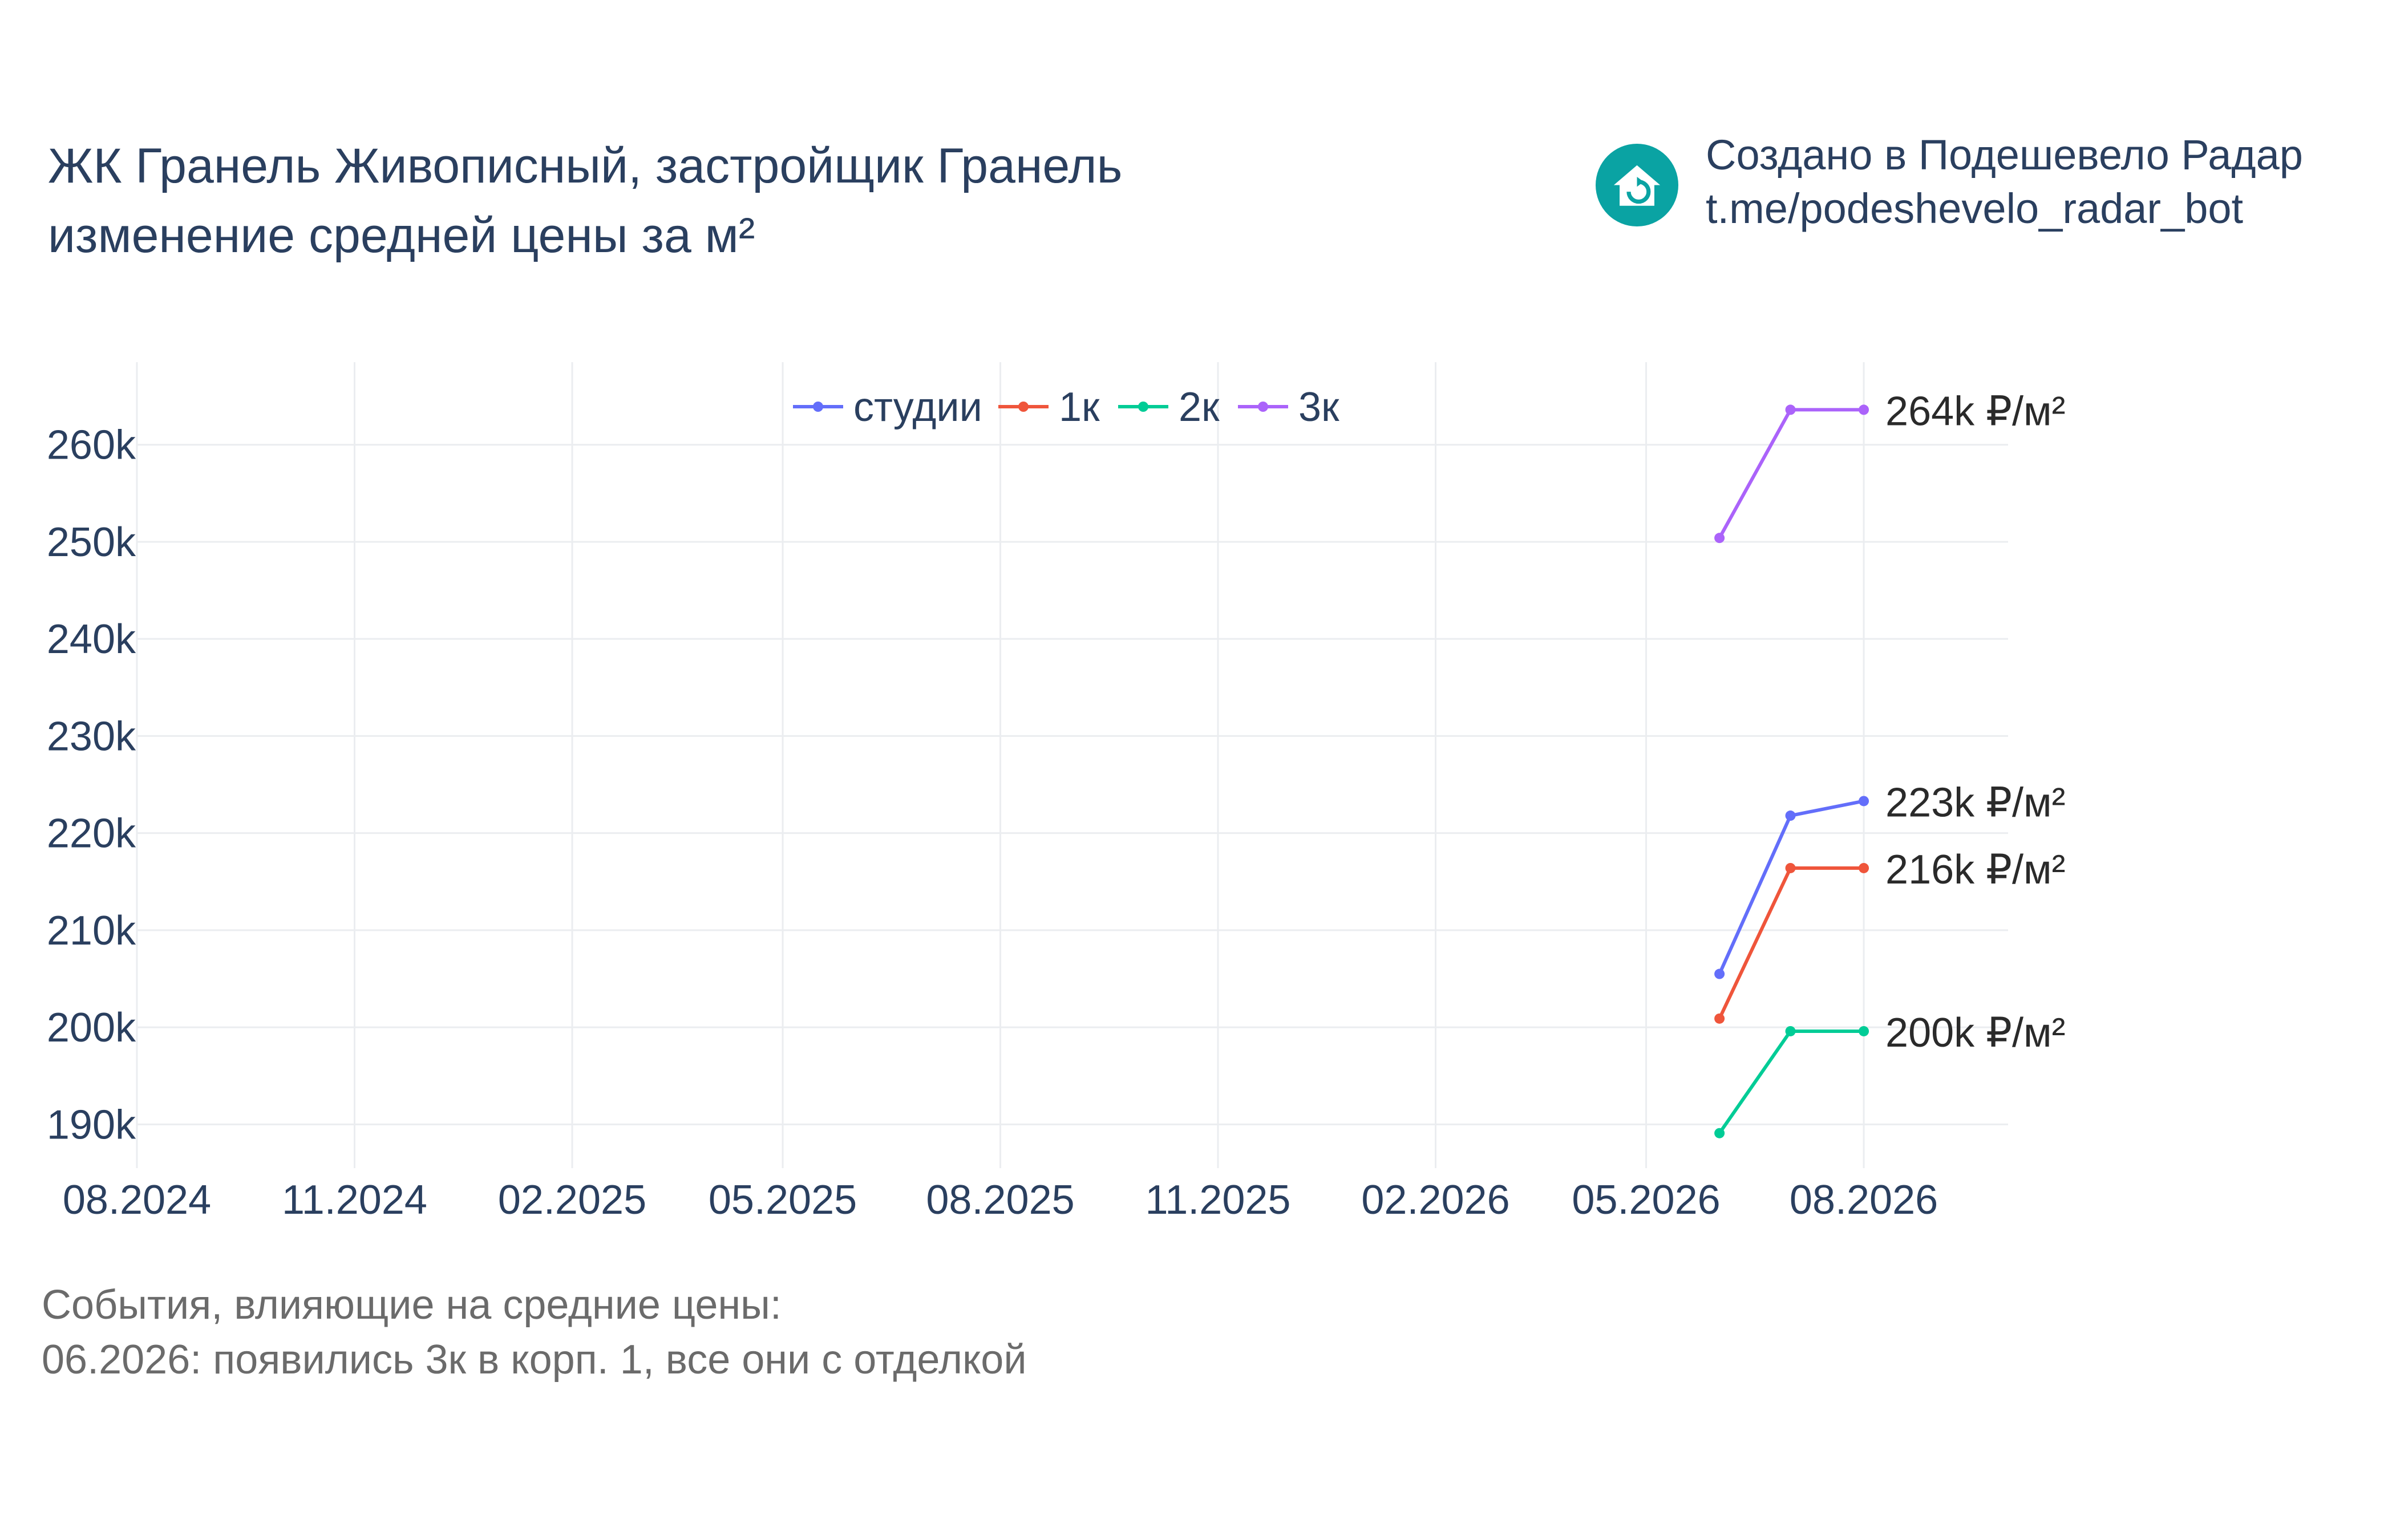 Image resolution: width=2396 pixels, height=1540 pixels. Describe the element at coordinates (92, 542) in the screenshot. I see `y-tick-label: 250k` at that location.